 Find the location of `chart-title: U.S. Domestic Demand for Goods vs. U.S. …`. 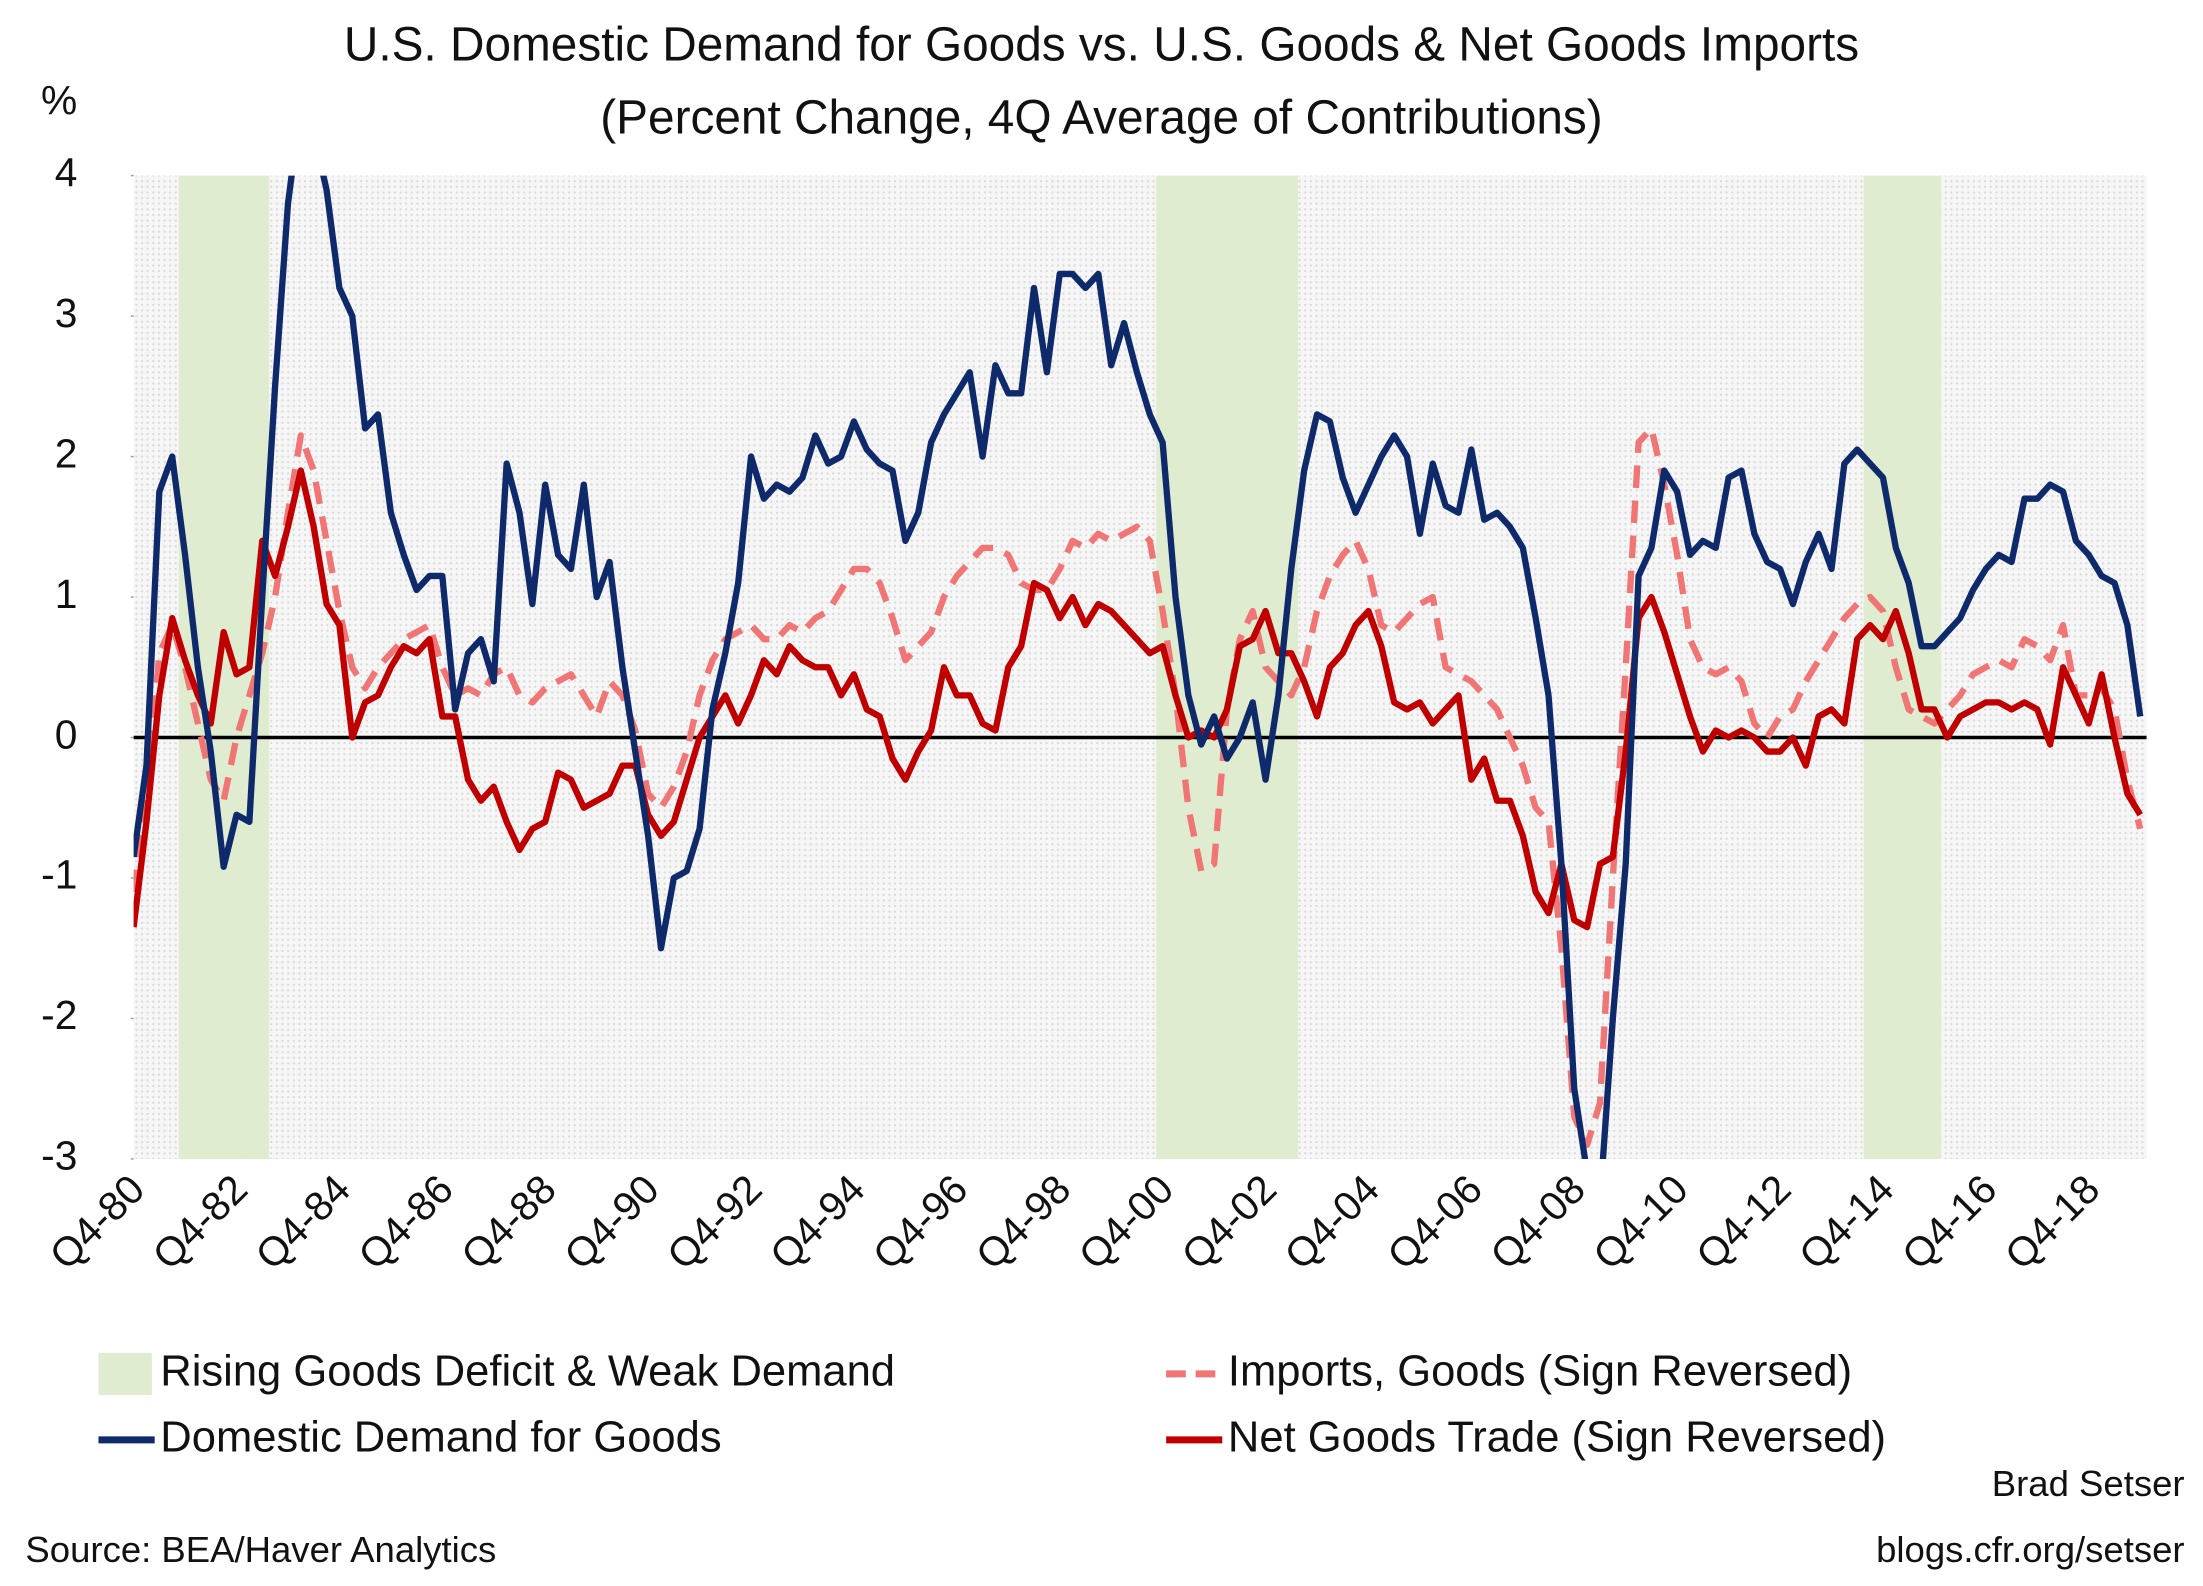

chart-title: U.S. Domestic Demand for Goods vs. U.S. … is located at coordinates (1101, 44).